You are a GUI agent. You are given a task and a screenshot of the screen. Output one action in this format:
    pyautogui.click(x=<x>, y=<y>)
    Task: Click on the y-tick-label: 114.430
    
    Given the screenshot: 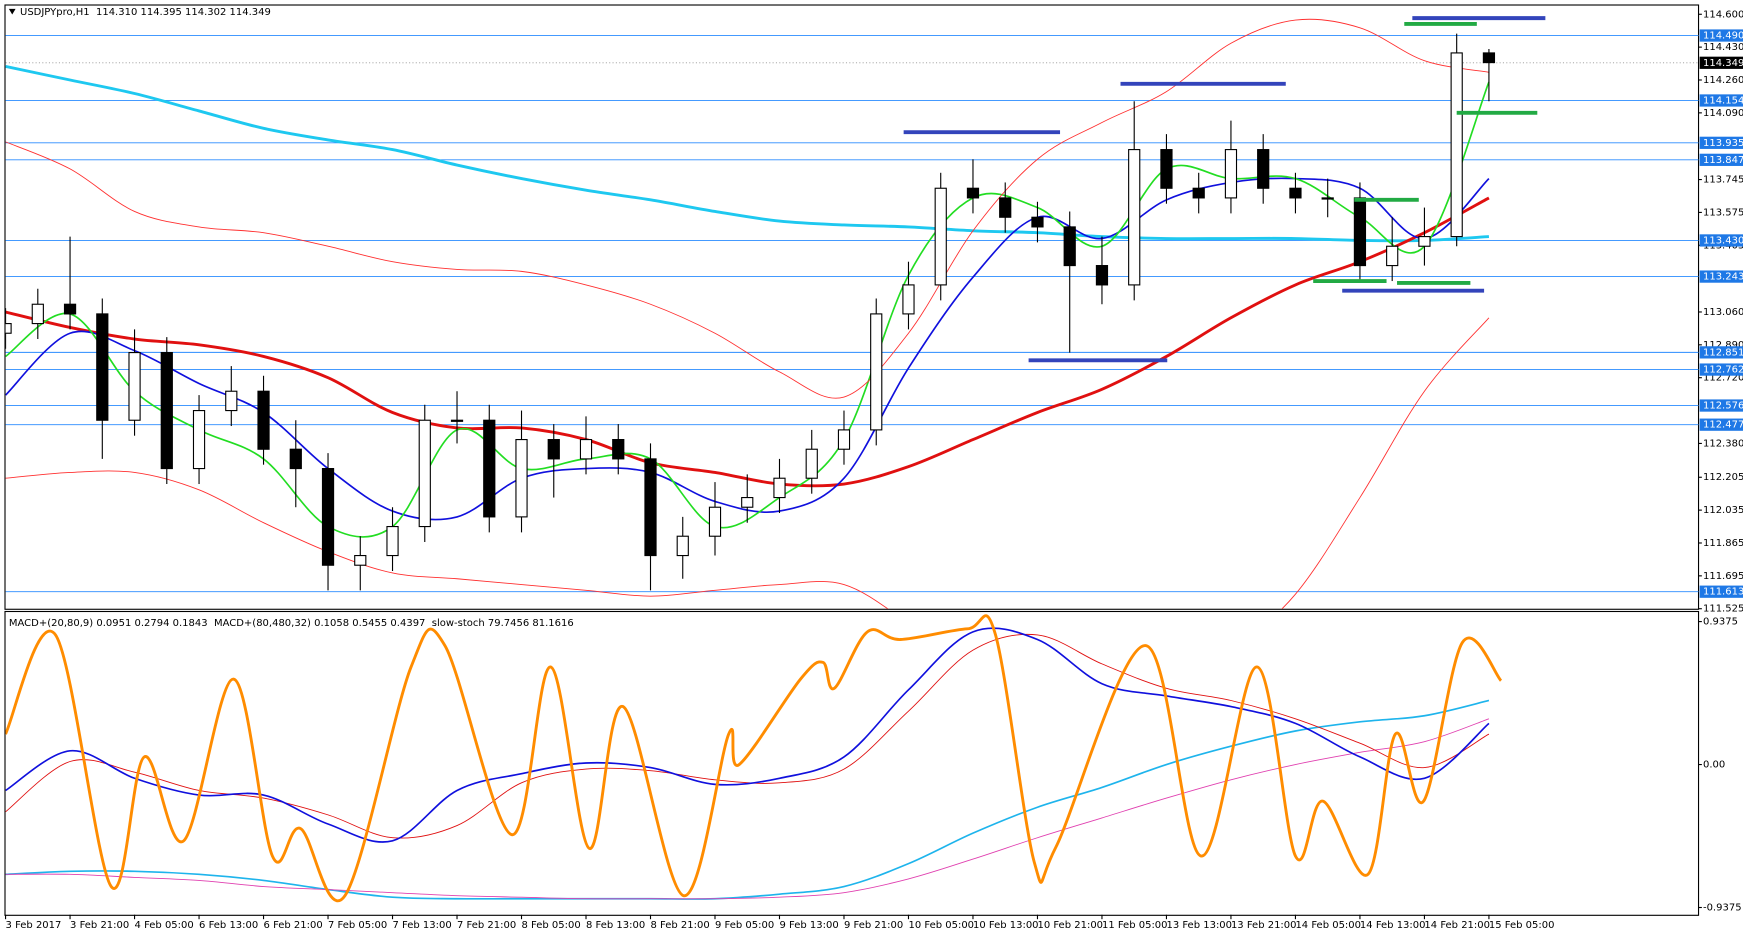 What is the action you would take?
    pyautogui.click(x=1723, y=47)
    